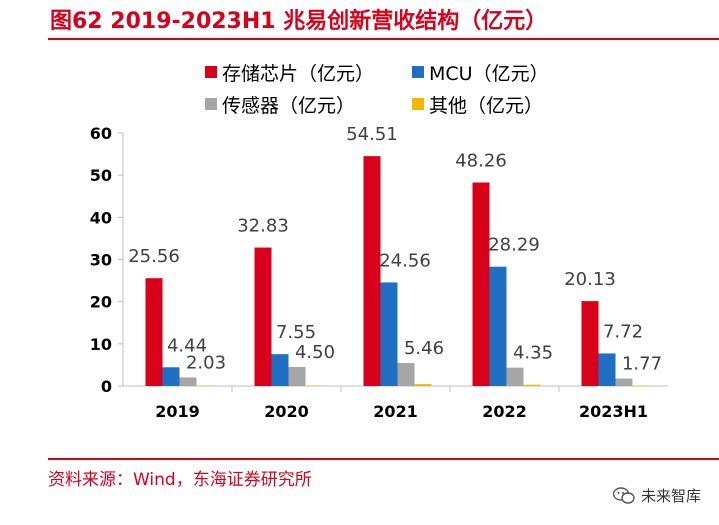  I want to click on data-label: 4.44, so click(187, 345).